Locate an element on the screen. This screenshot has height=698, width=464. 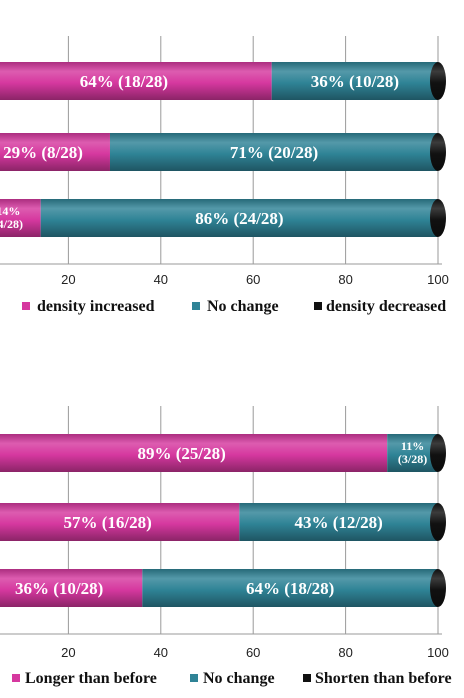
legend-label: Shorten than before is located at coordinates (383, 678).